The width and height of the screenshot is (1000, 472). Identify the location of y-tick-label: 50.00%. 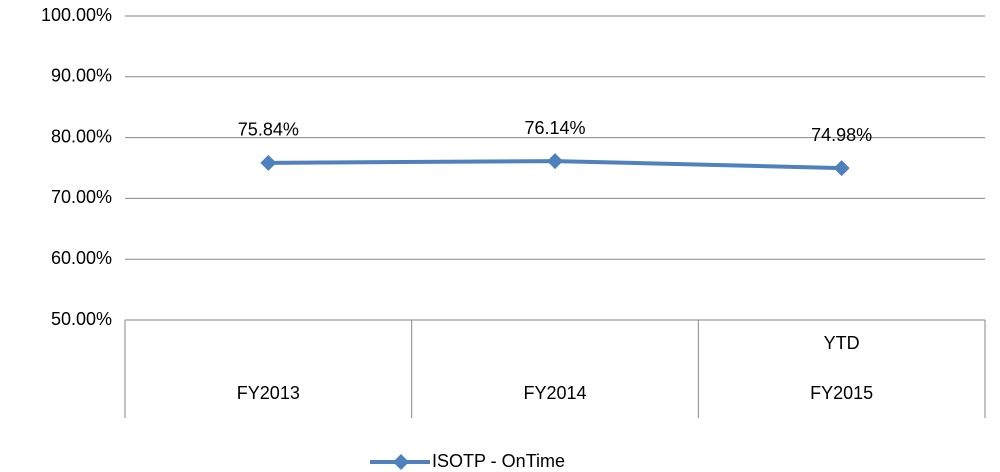
(81, 319).